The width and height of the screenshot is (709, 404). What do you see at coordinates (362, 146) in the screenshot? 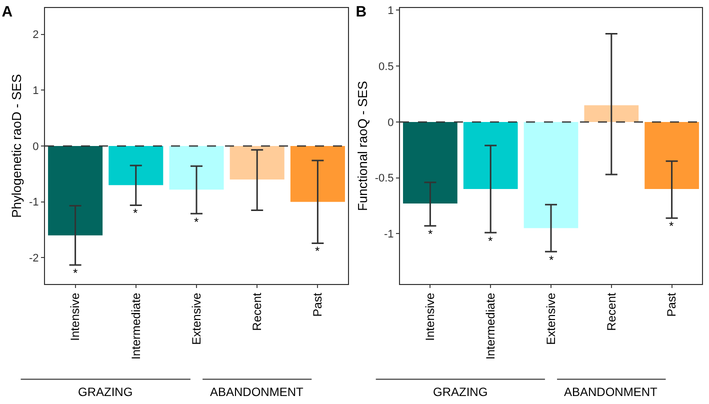
I see `y-axis-title: Functional raoQ - SES` at bounding box center [362, 146].